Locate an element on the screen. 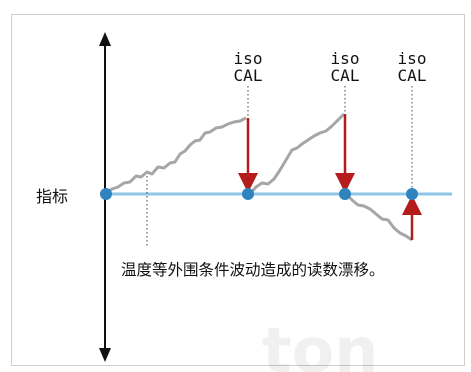 Image resolution: width=471 pixels, height=372 pixels. cal-label-3-bottom: CAL is located at coordinates (412, 75).